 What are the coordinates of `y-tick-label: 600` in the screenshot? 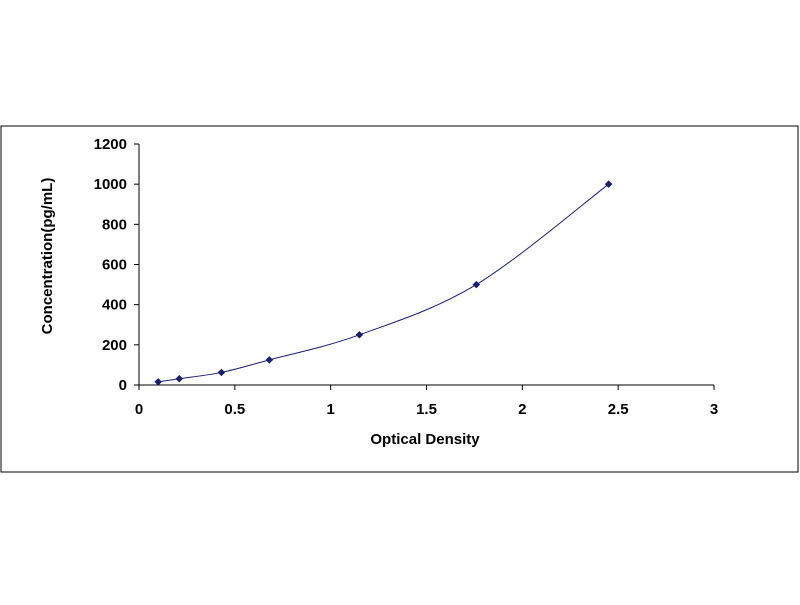 It's located at (114, 265).